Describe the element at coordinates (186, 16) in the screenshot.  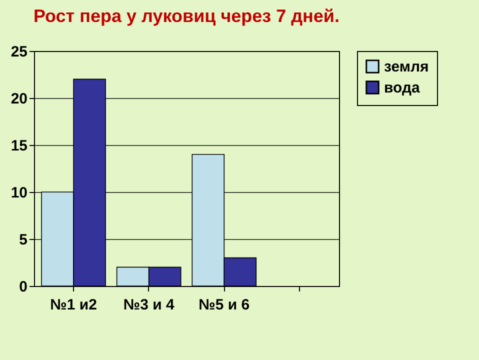
I see `chart-title: Рост пера у луковиц через 7 дней.` at that location.